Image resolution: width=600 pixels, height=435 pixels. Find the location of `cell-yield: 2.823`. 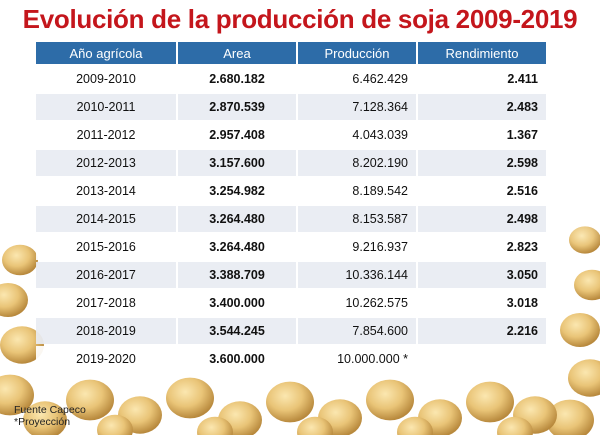

cell-yield: 2.823 is located at coordinates (482, 247).